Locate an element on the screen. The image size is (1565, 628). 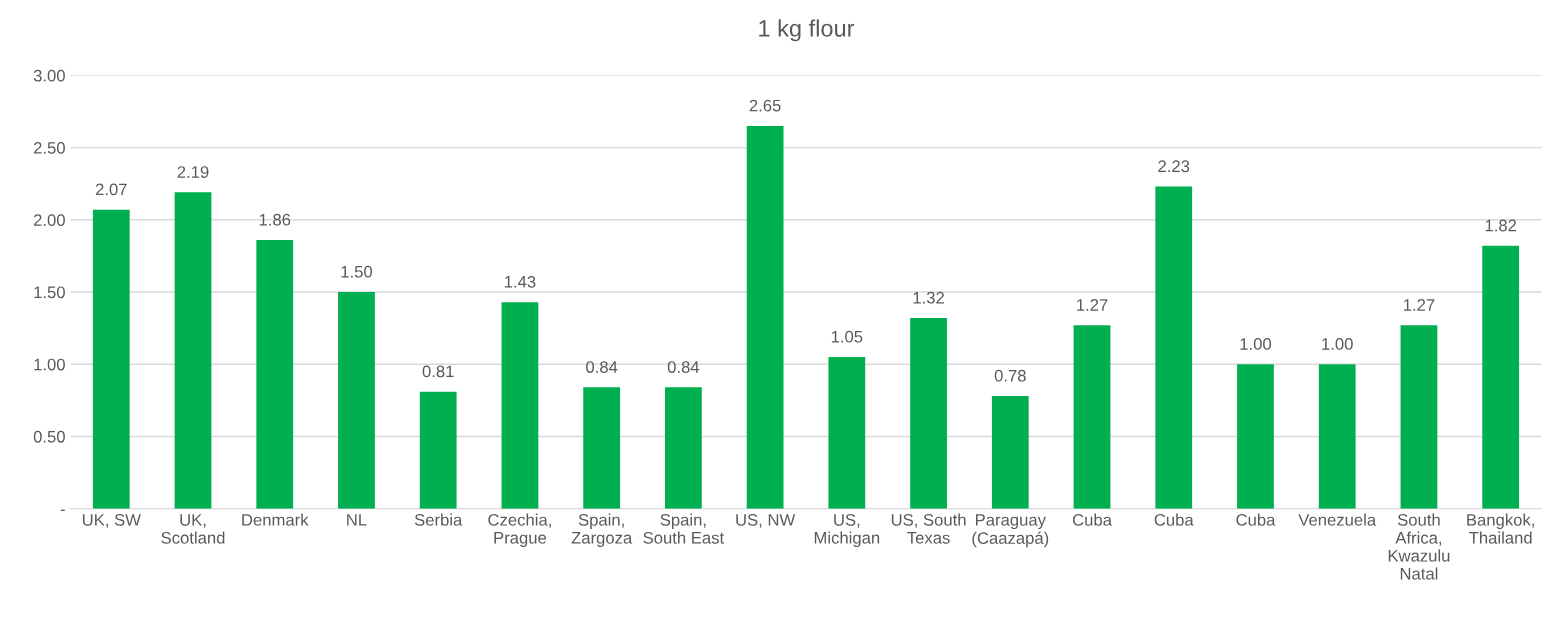
data-label: 2.07 is located at coordinates (111, 189).